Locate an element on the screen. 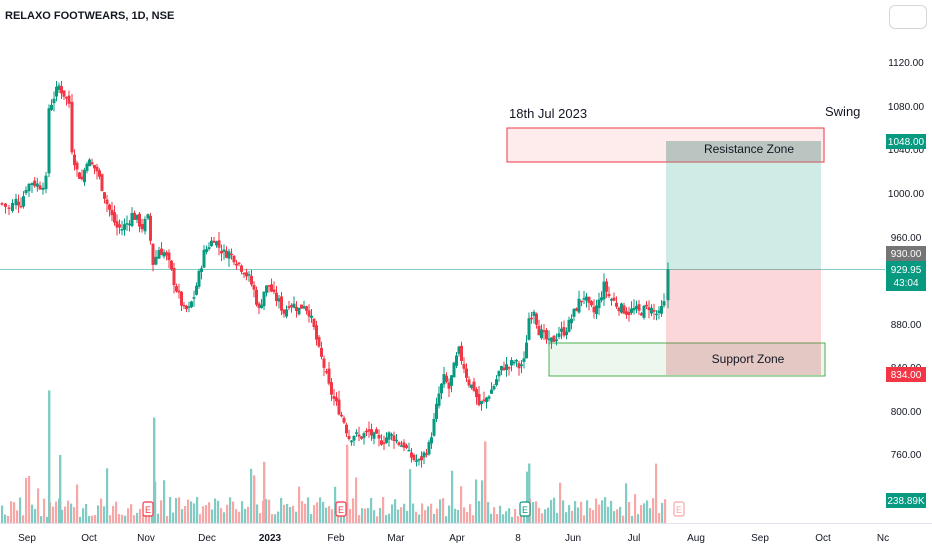  x-tick-label: Oct is located at coordinates (89, 538).